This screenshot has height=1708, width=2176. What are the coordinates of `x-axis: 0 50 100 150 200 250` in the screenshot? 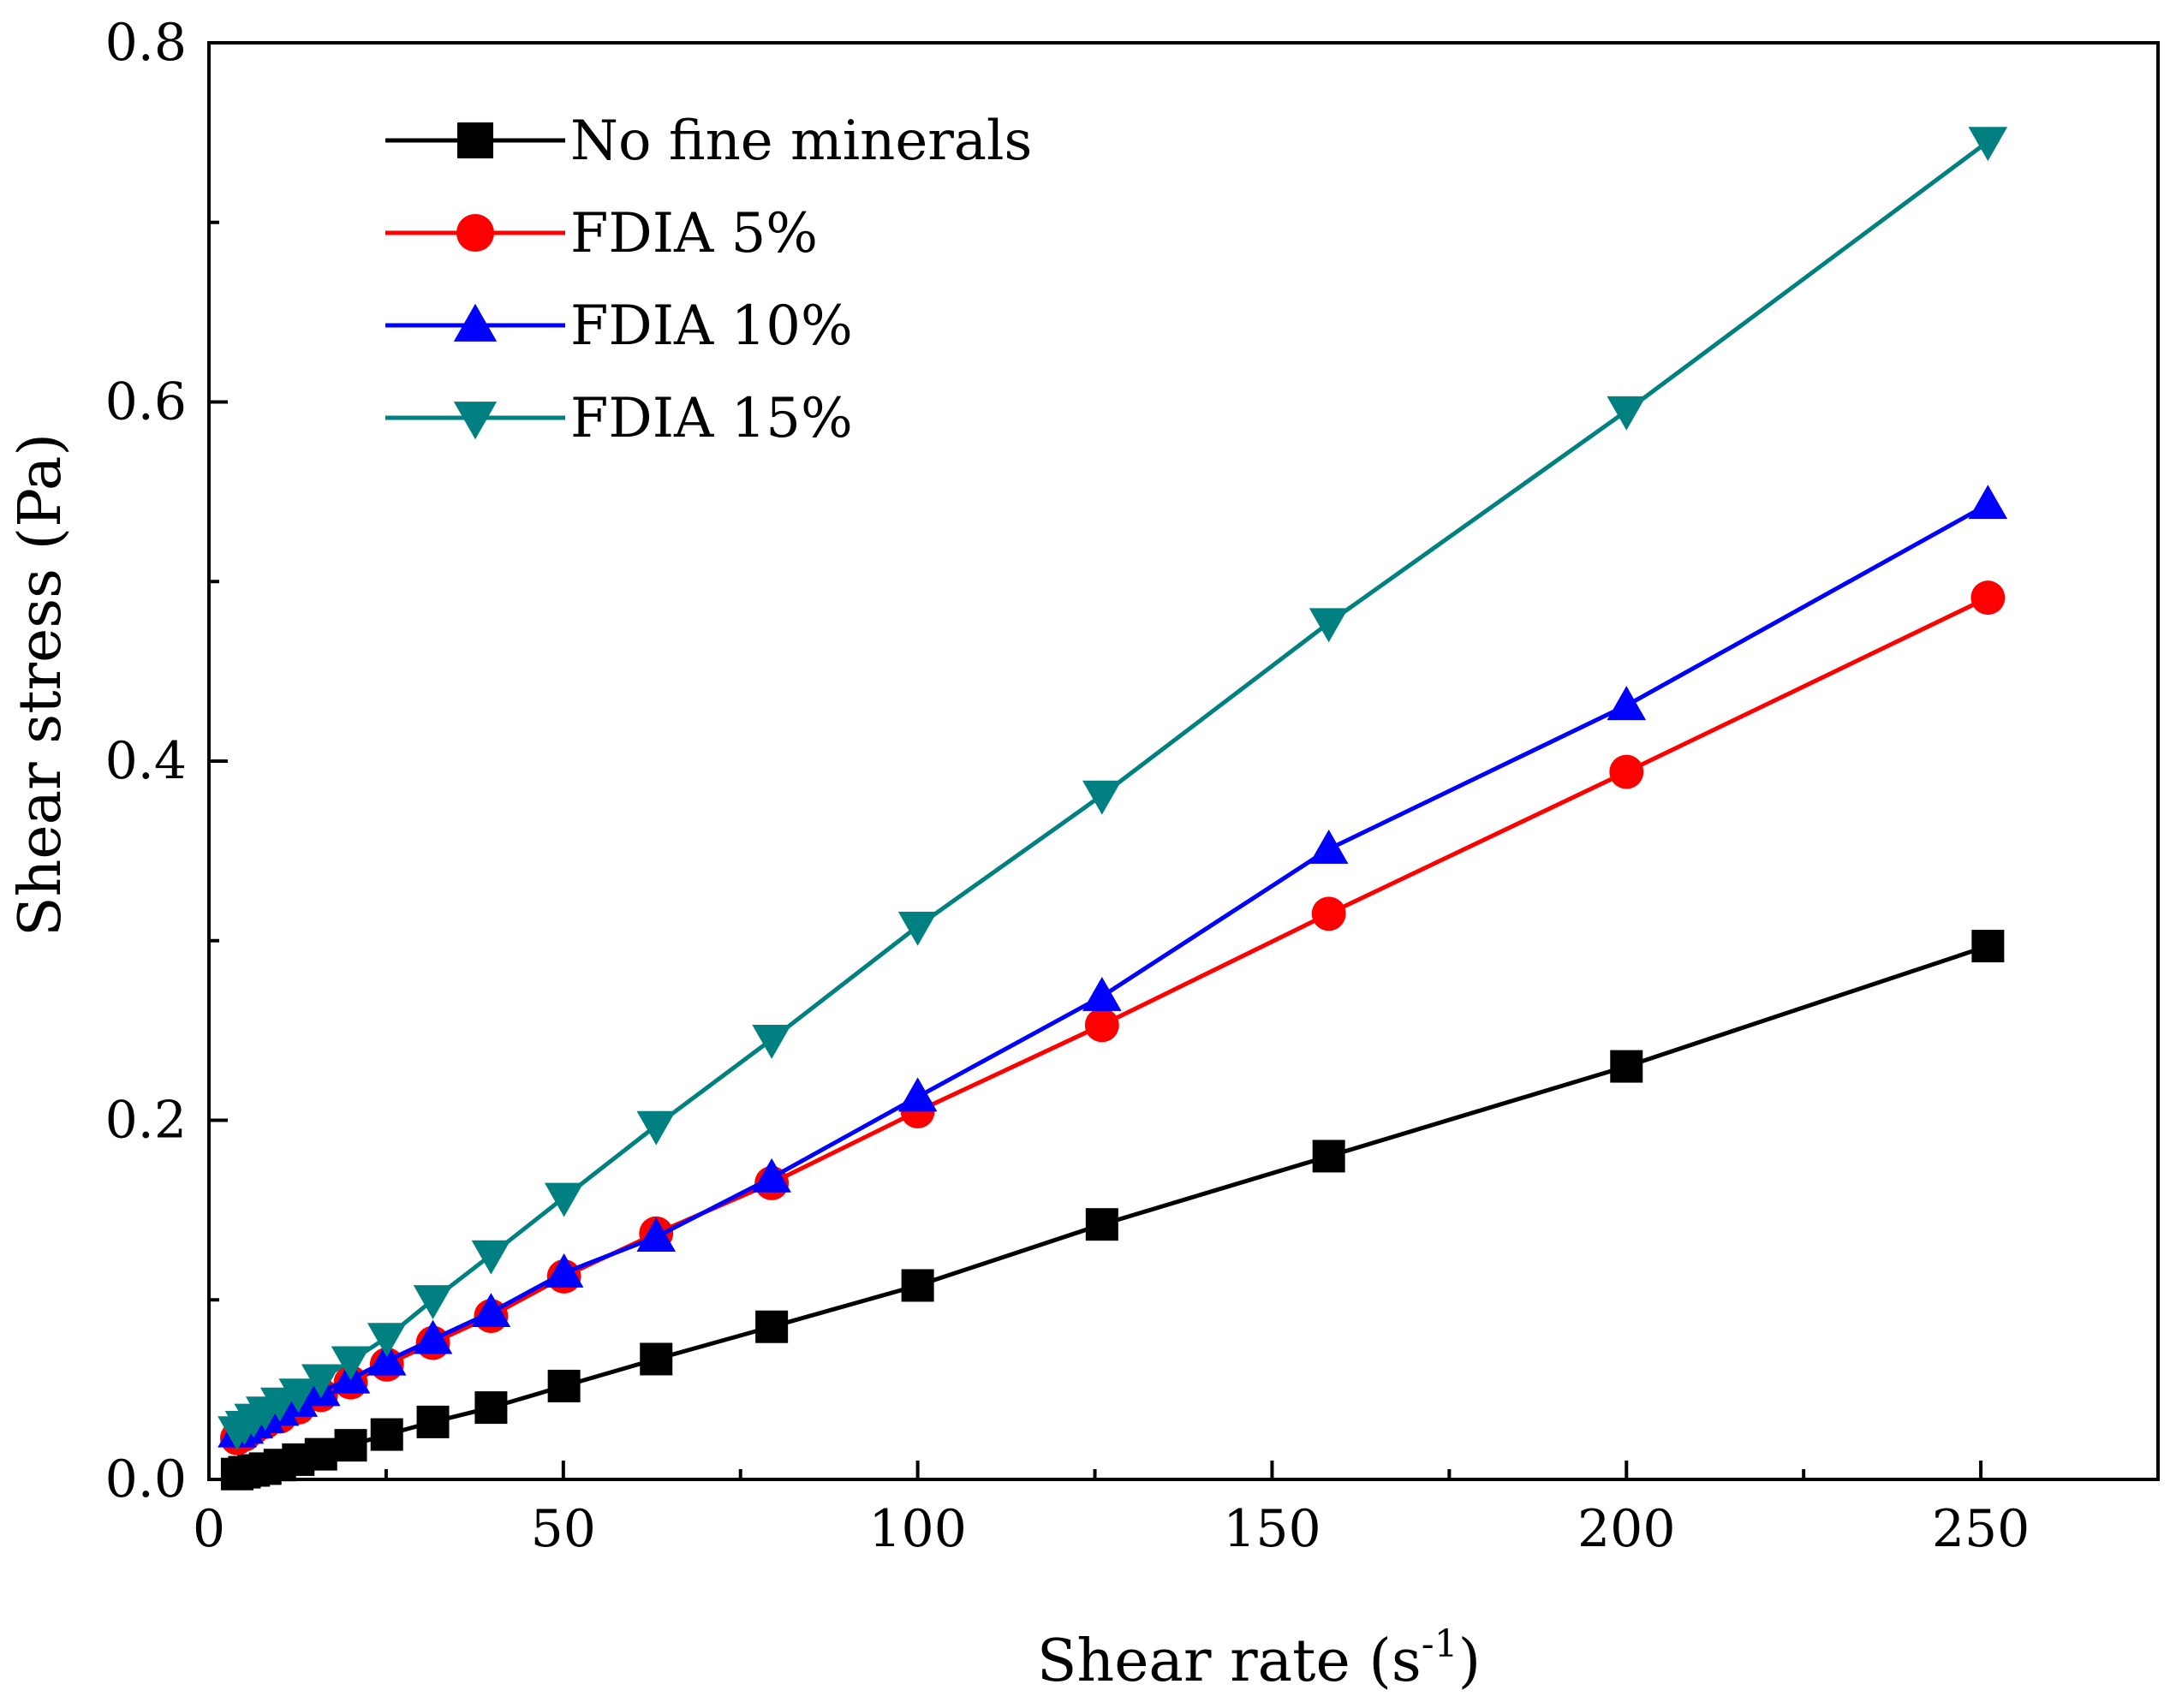 It's located at (1111, 1510).